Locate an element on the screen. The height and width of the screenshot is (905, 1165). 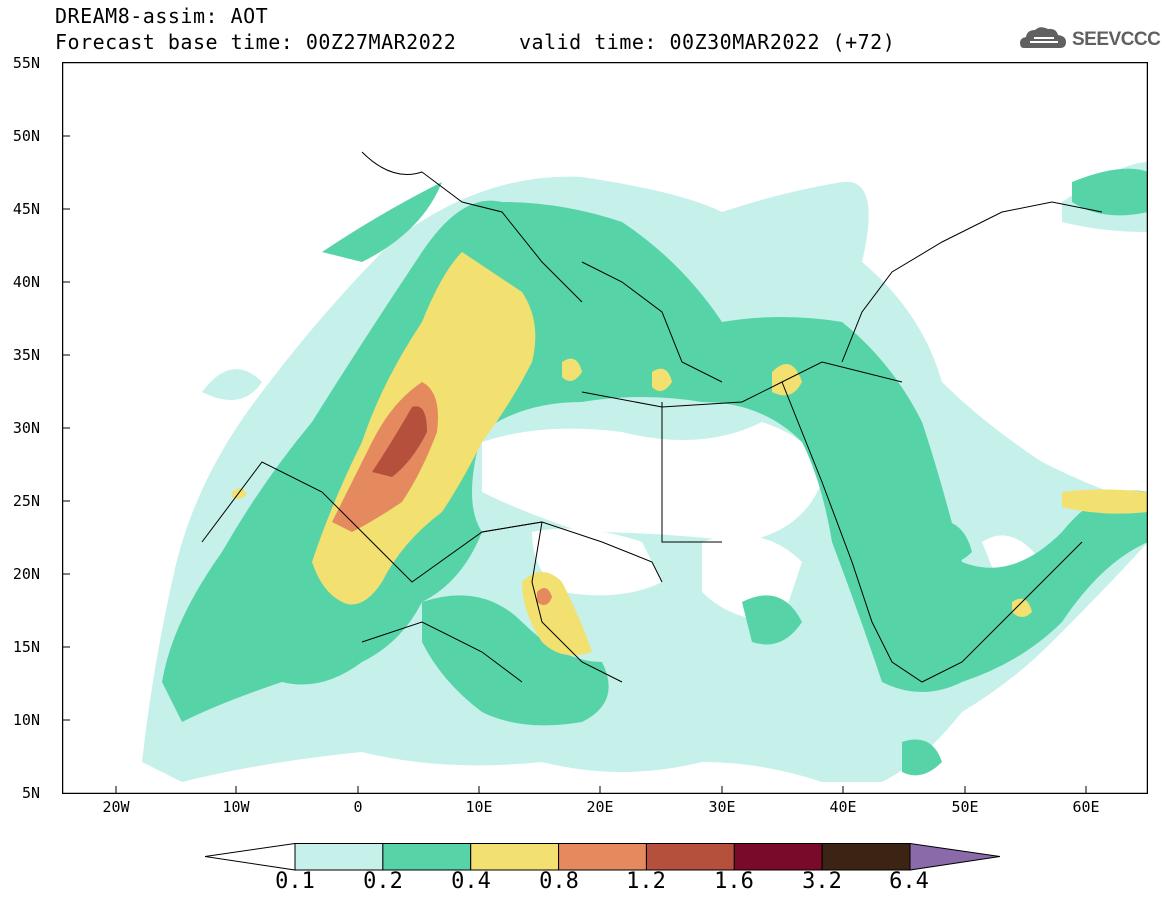
lat-label: 50N is located at coordinates (26, 136).